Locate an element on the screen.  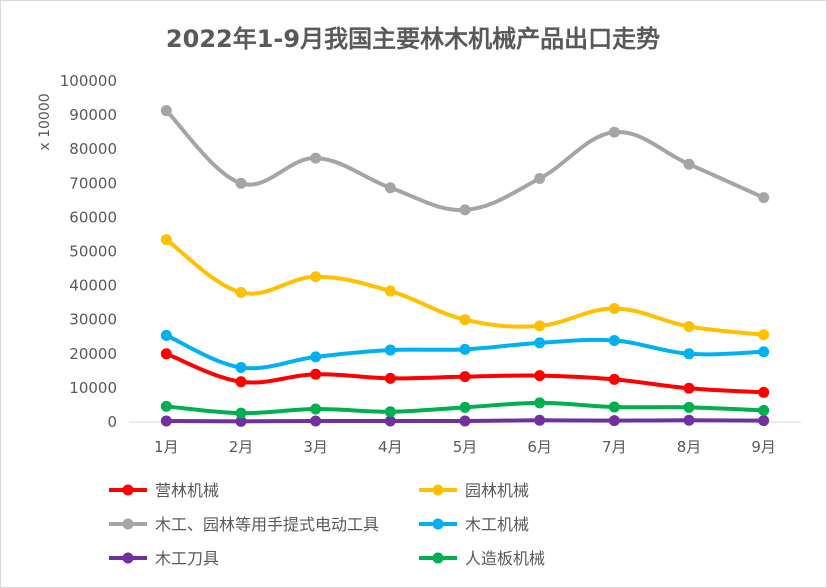
x-tick-label: 3月 is located at coordinates (315, 447).